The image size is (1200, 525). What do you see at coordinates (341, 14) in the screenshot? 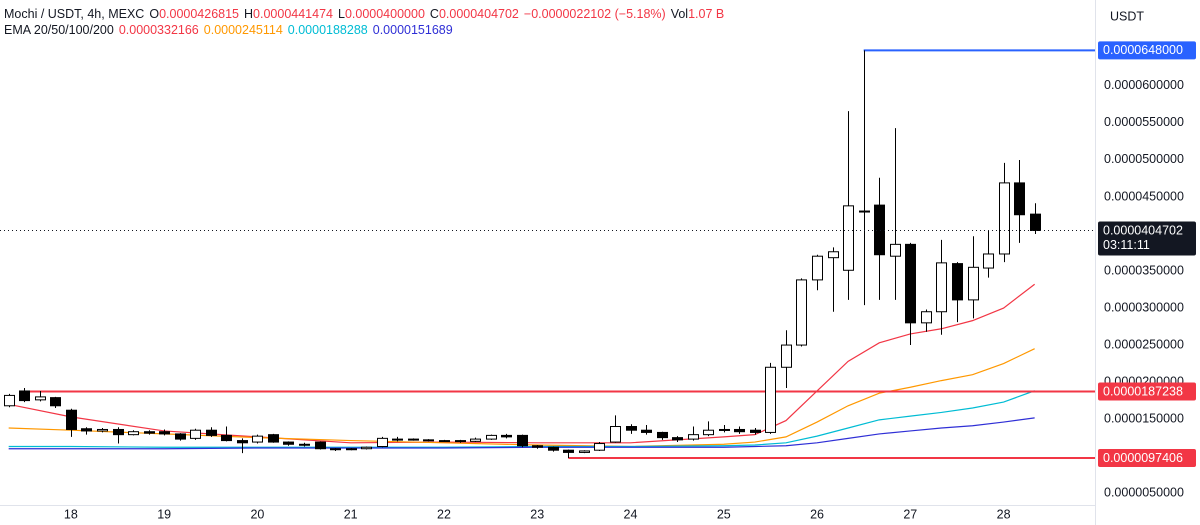
I see `ohlc-label: L` at bounding box center [341, 14].